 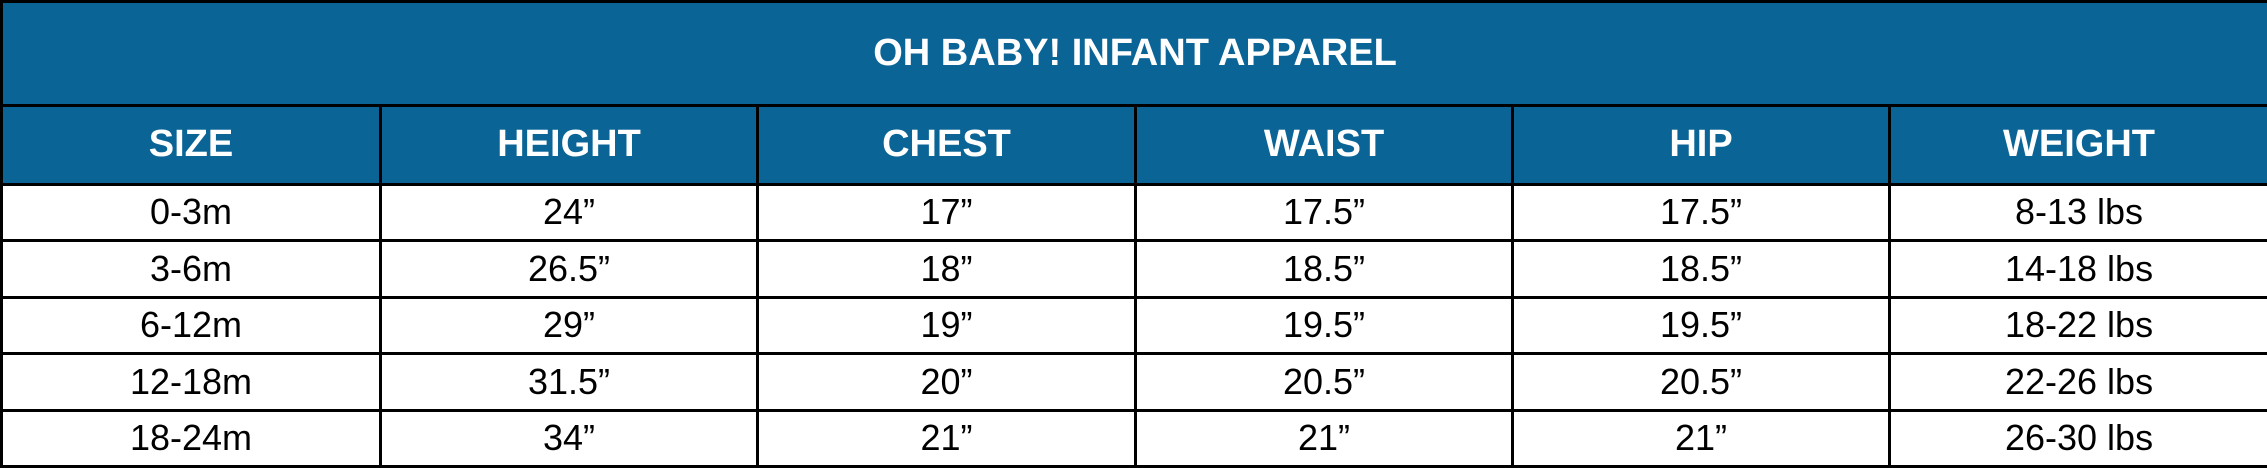 I want to click on column-header: SIZE, so click(x=191, y=144).